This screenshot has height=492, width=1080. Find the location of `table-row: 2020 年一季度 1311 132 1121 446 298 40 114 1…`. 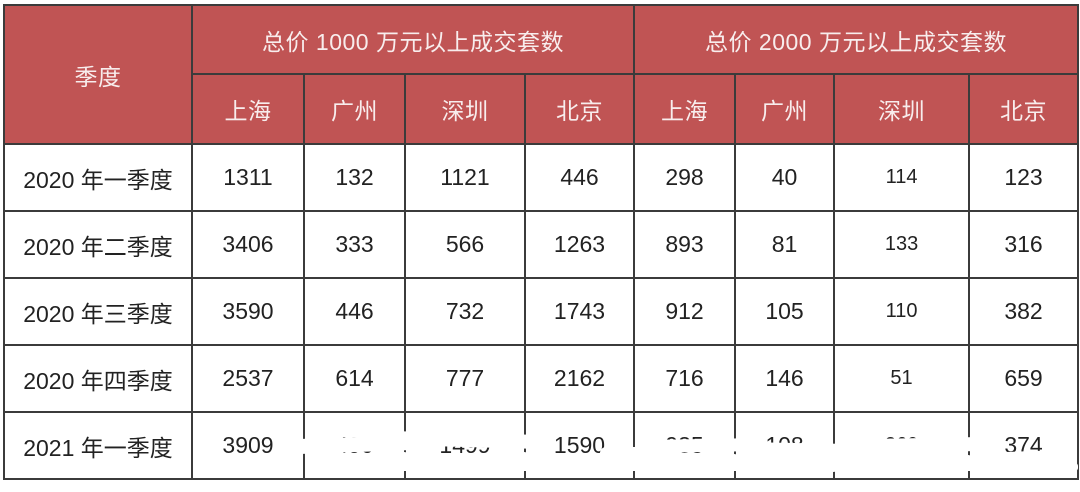

table-row: 2020 年一季度 1311 132 1121 446 298 40 114 1… is located at coordinates (541, 177).